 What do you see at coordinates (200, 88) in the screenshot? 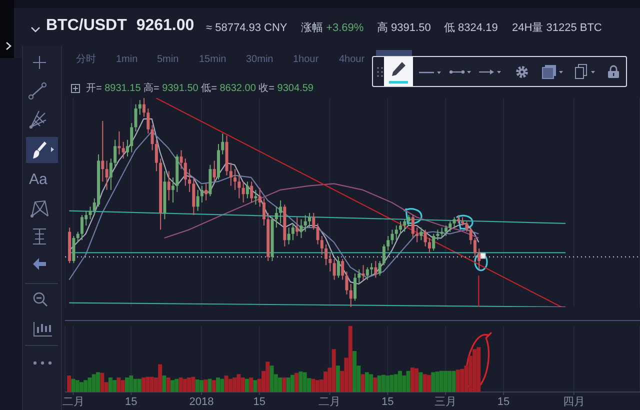
I see `text: 开= 8931.15 高= 9391.50 低= 8632.00 收= 9304.59` at bounding box center [200, 88].